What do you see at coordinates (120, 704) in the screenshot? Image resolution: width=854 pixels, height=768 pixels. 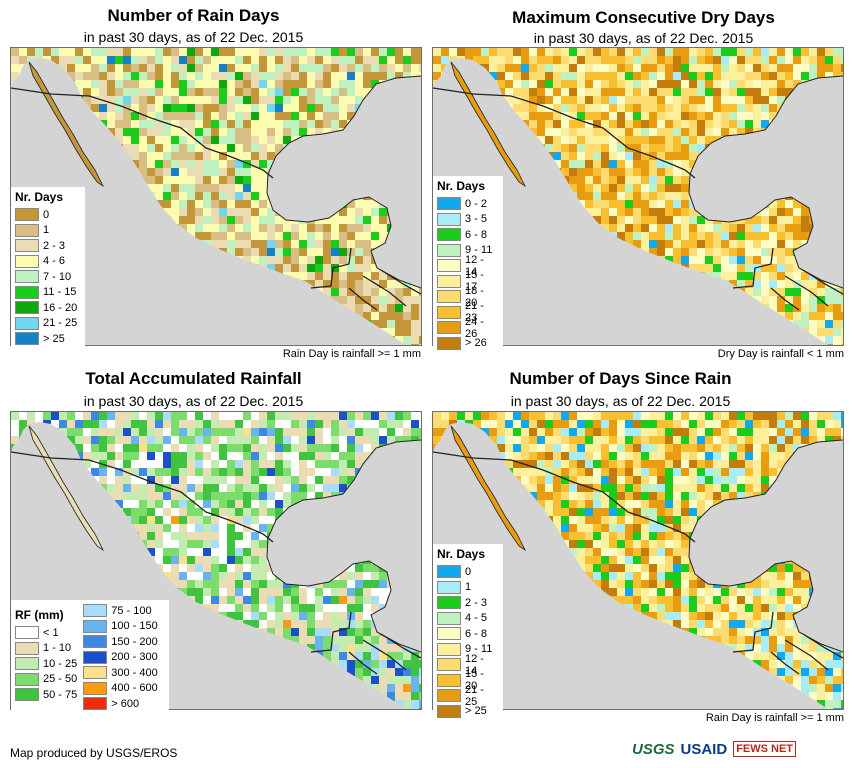 I see `legend-item: > 600` at bounding box center [120, 704].